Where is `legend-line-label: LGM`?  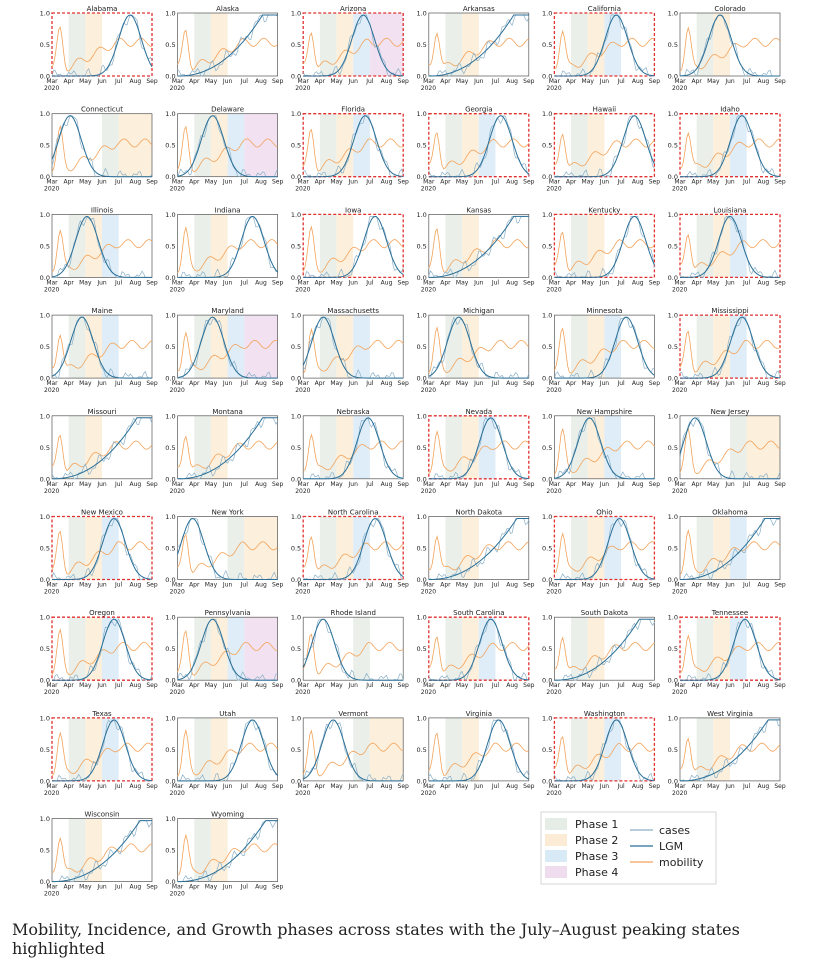 legend-line-label: LGM is located at coordinates (671, 846).